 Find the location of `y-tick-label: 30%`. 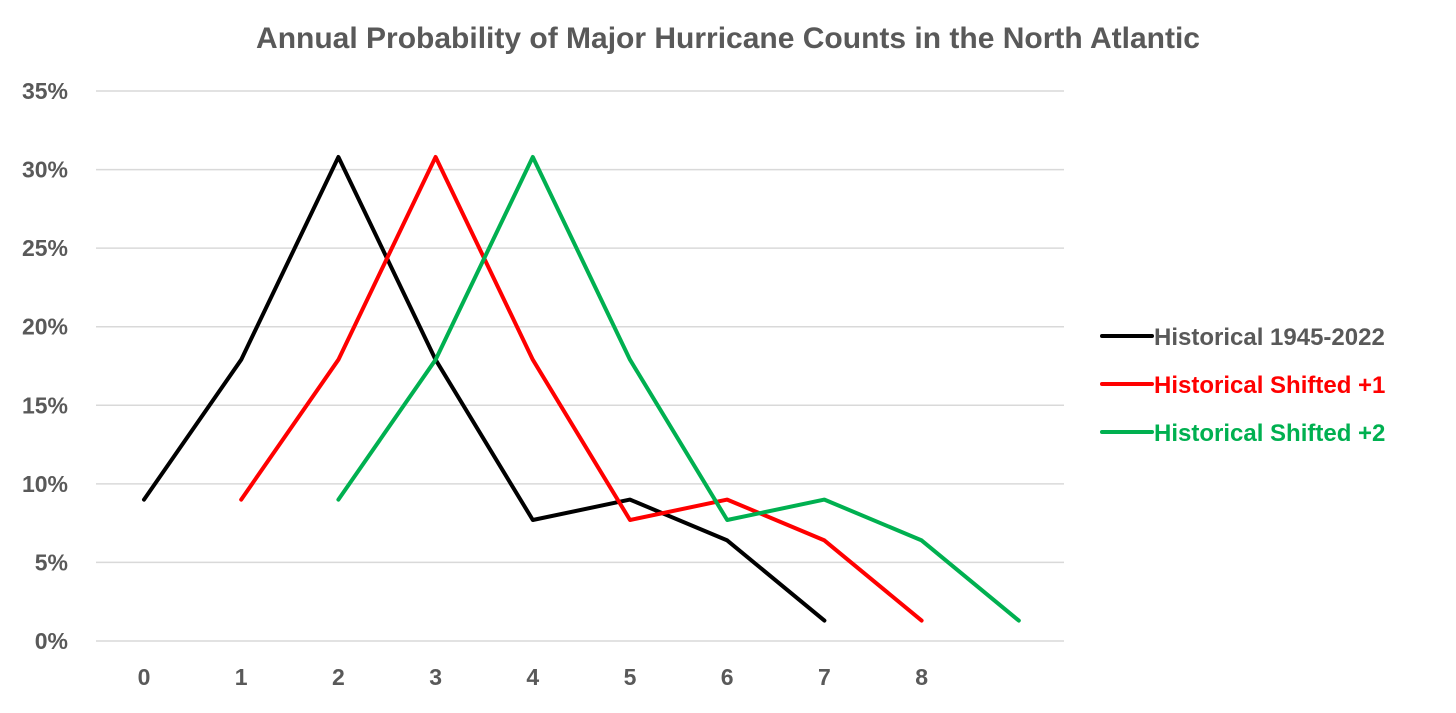

y-tick-label: 30% is located at coordinates (45, 170).